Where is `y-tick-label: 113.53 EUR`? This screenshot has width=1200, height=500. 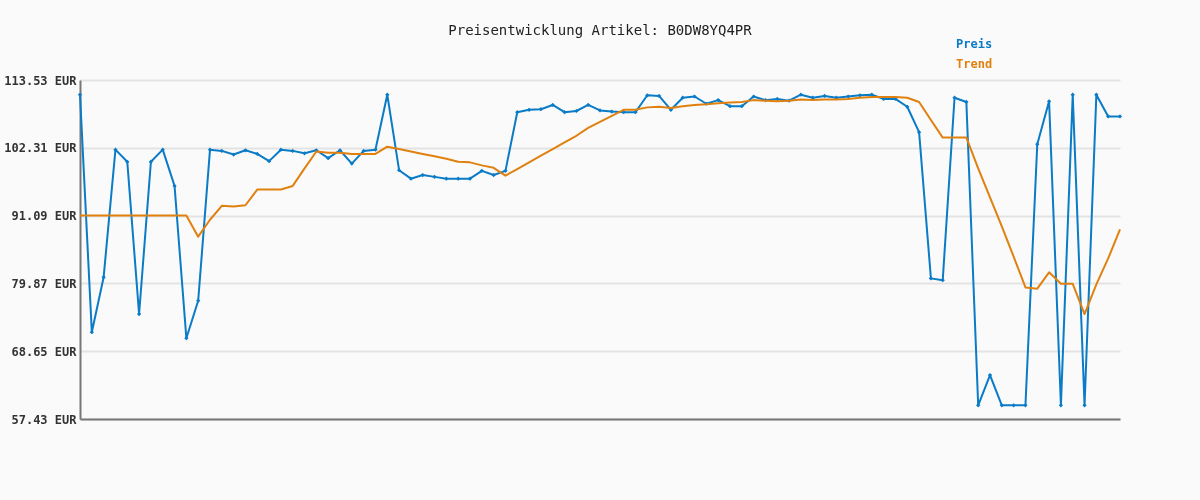
y-tick-label: 113.53 EUR is located at coordinates (41, 80).